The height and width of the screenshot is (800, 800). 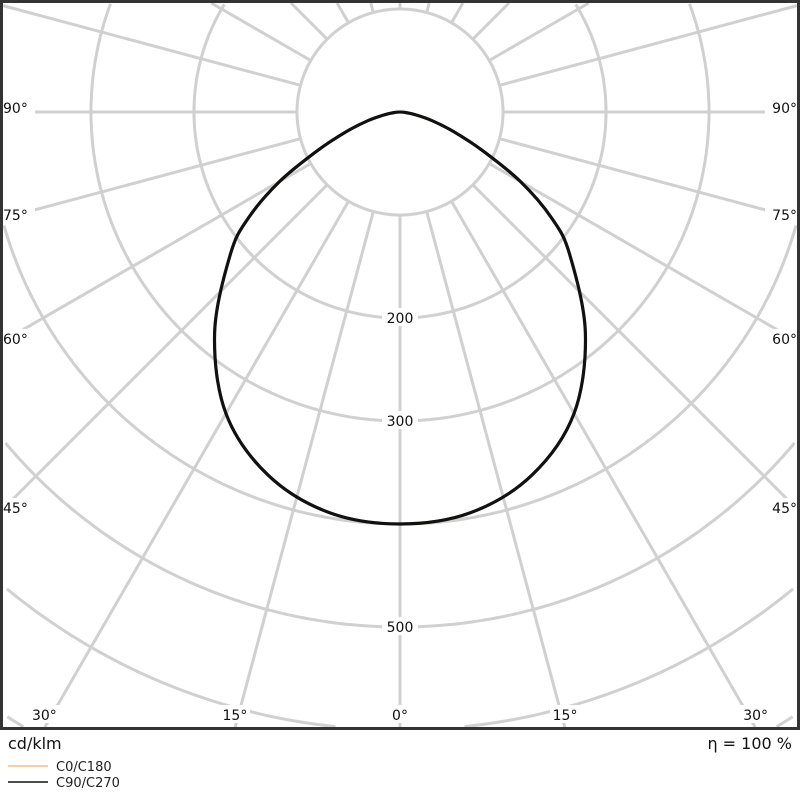 I want to click on angle-label: 0°, so click(x=400, y=716).